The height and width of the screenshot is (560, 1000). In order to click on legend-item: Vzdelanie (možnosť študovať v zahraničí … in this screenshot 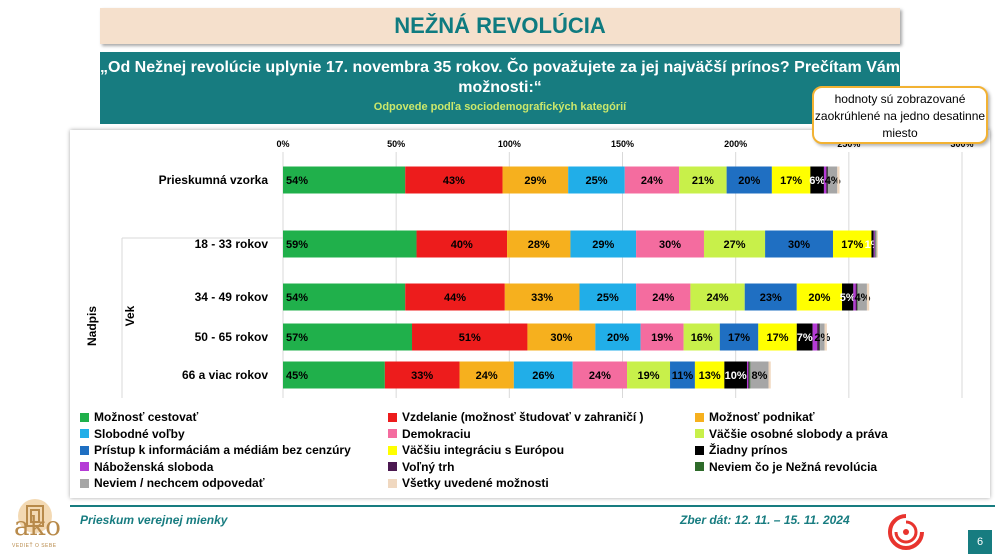, I will do `click(516, 417)`.